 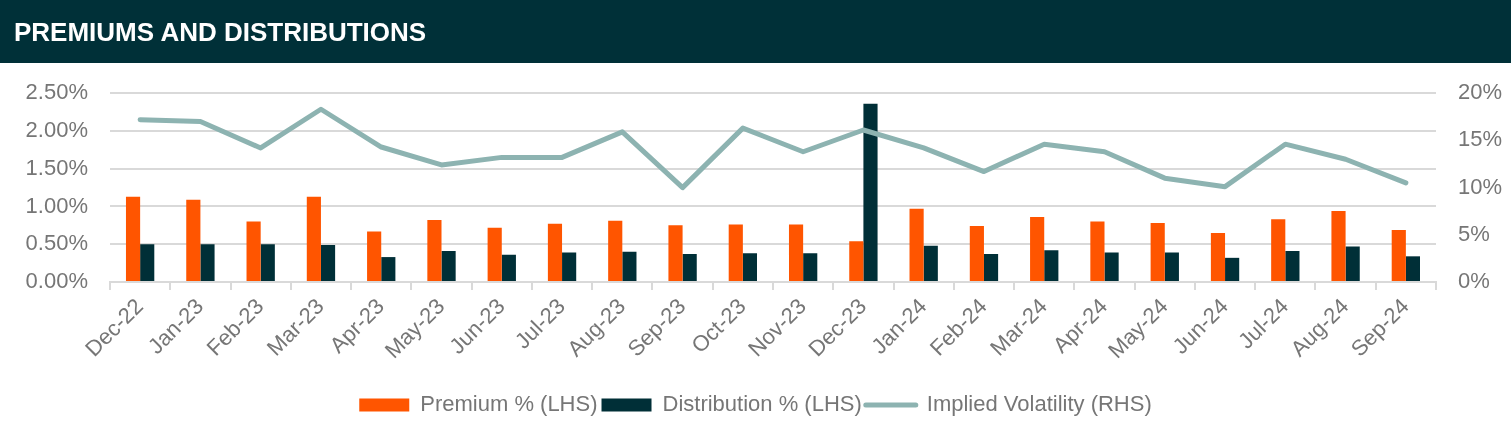 What do you see at coordinates (1480, 92) in the screenshot?
I see `y2-tick-label: 20%` at bounding box center [1480, 92].